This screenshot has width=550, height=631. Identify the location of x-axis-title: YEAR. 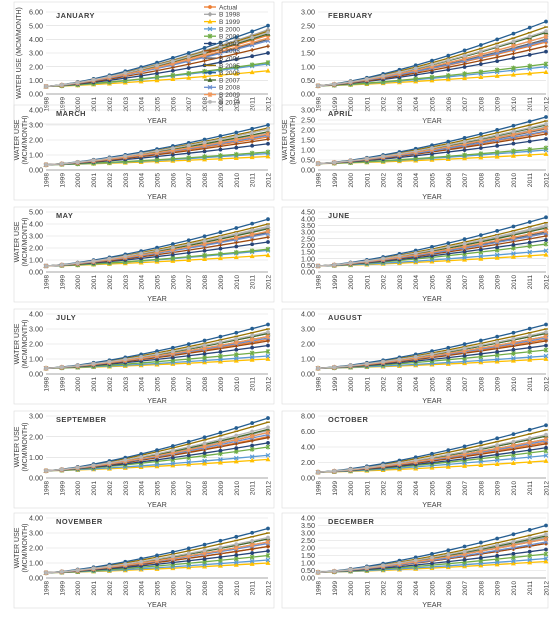
(432, 604).